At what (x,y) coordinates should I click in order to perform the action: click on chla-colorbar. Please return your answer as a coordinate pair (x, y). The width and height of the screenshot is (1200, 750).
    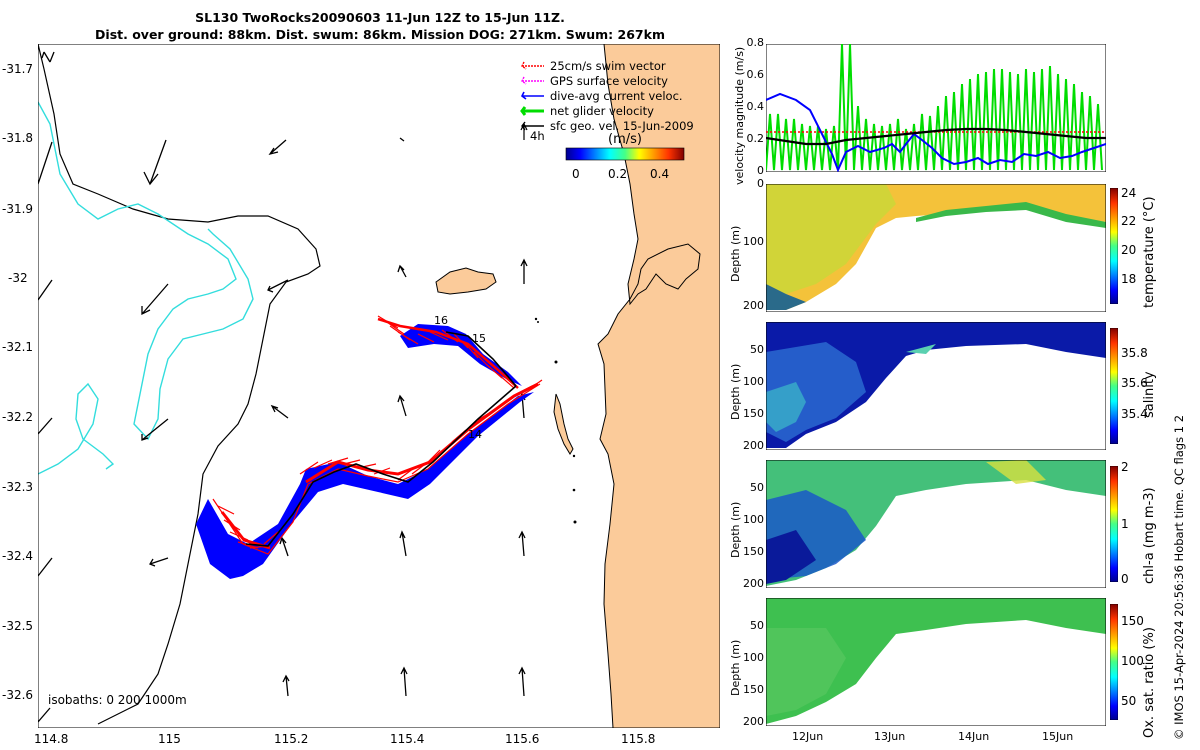
    Looking at the image, I should click on (1114, 524).